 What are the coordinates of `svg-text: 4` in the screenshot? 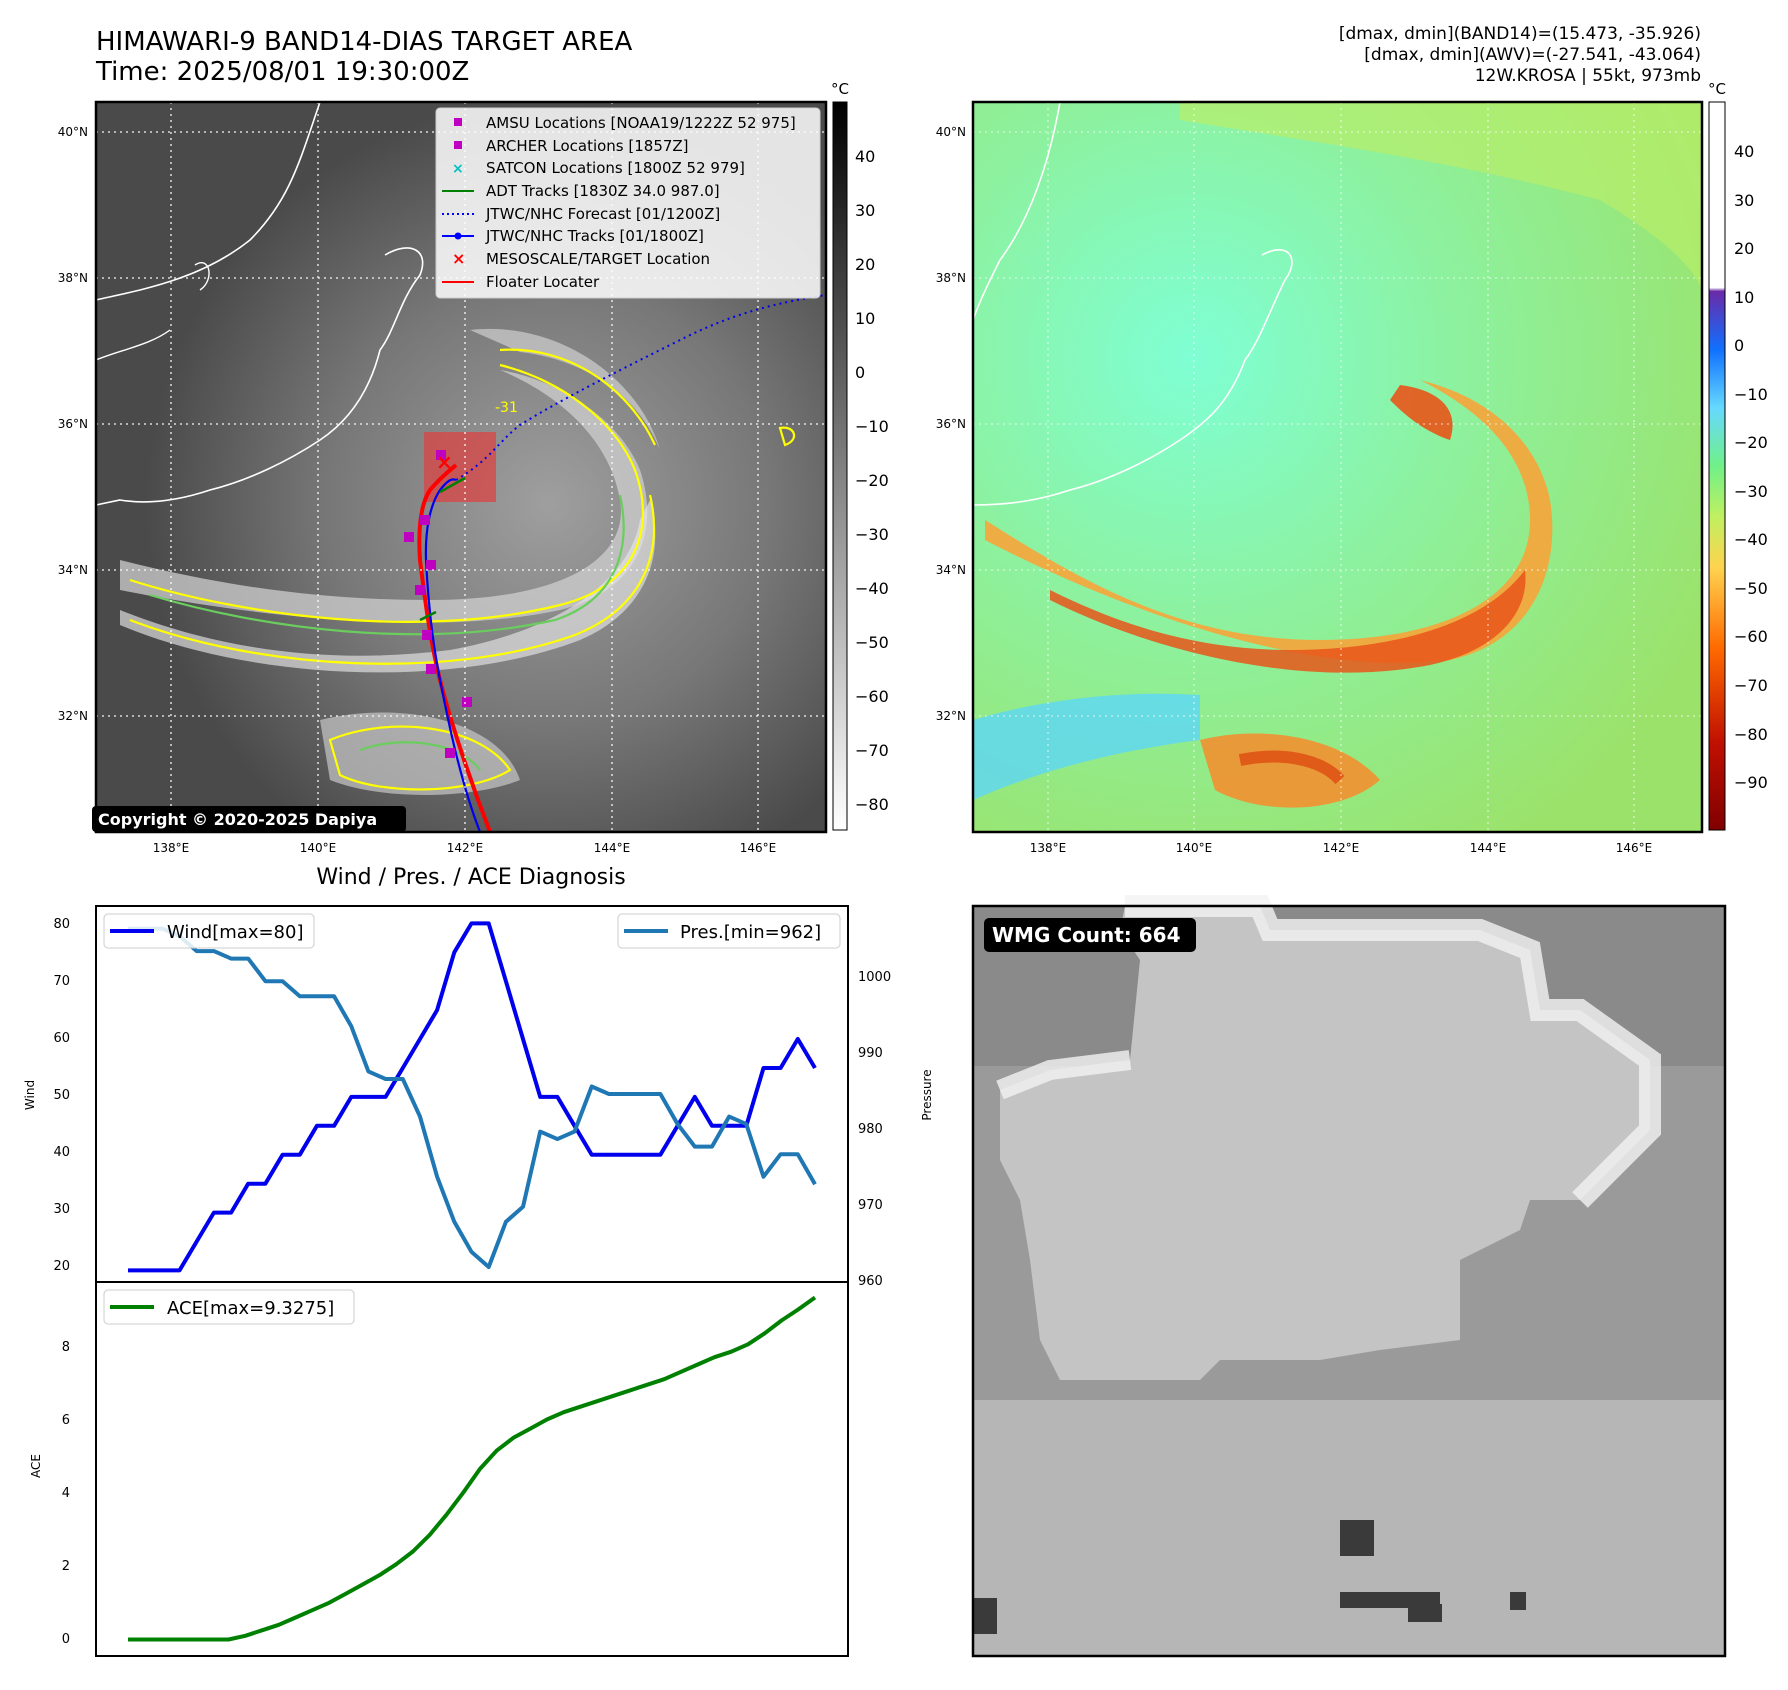 It's located at (66, 1493).